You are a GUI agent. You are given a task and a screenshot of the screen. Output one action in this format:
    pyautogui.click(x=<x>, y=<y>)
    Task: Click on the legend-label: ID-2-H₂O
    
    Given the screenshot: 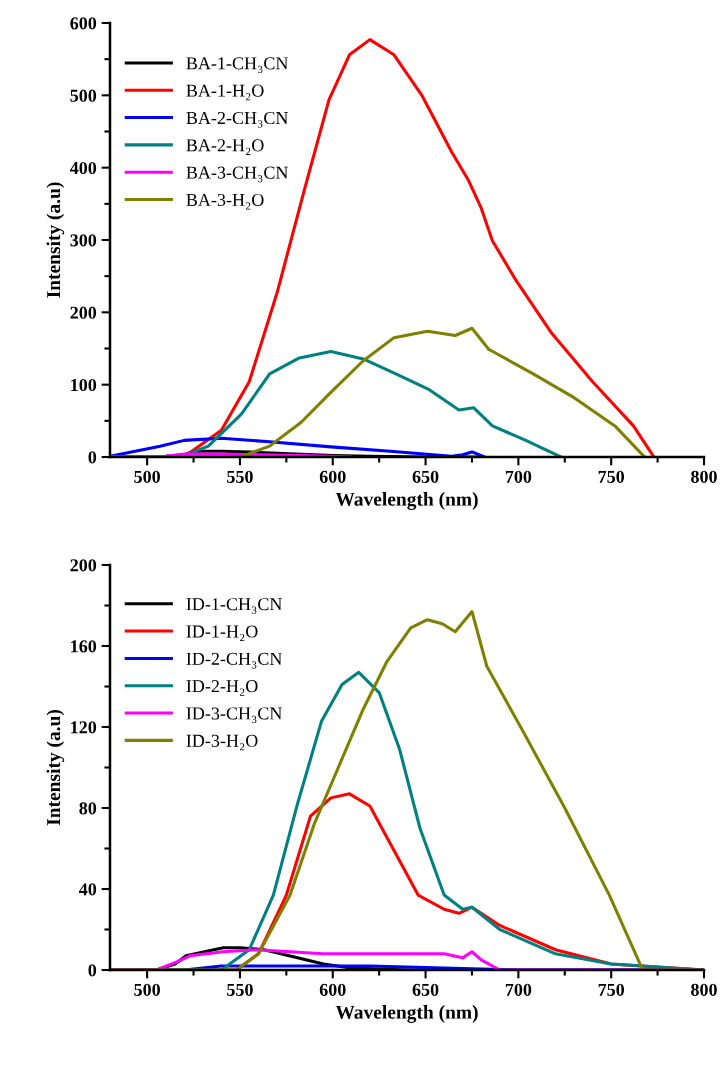 What is the action you would take?
    pyautogui.click(x=222, y=688)
    